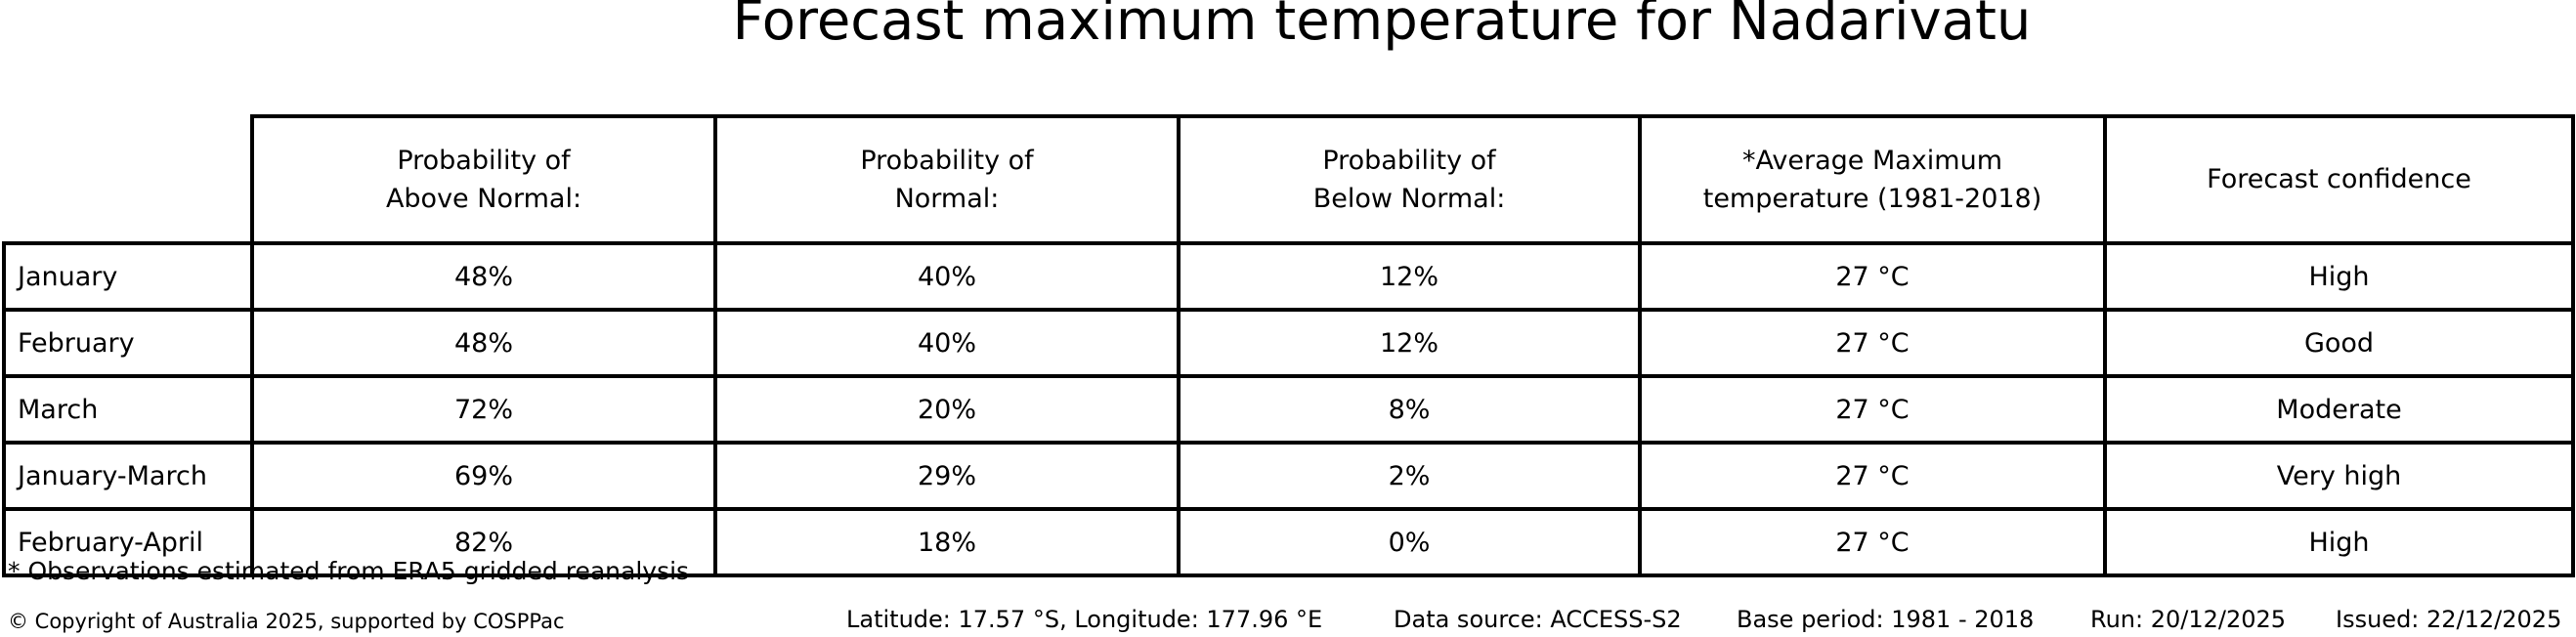  What do you see at coordinates (1409, 180) in the screenshot?
I see `column-header-below-normal: Probability of Below Normal:` at bounding box center [1409, 180].